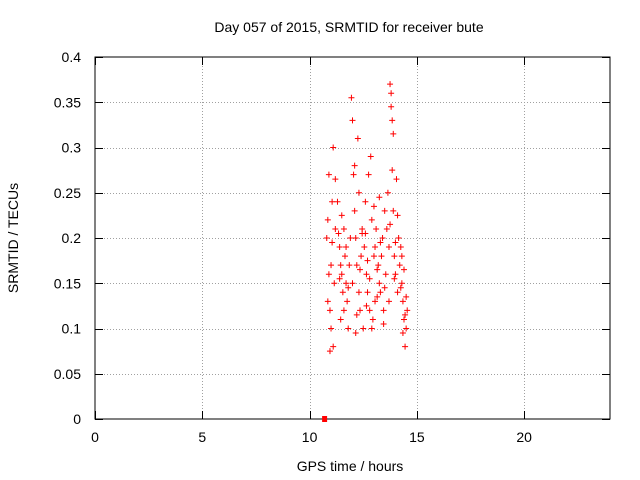 The image size is (640, 480). What do you see at coordinates (67, 102) in the screenshot?
I see `y-tick-label: 0.35` at bounding box center [67, 102].